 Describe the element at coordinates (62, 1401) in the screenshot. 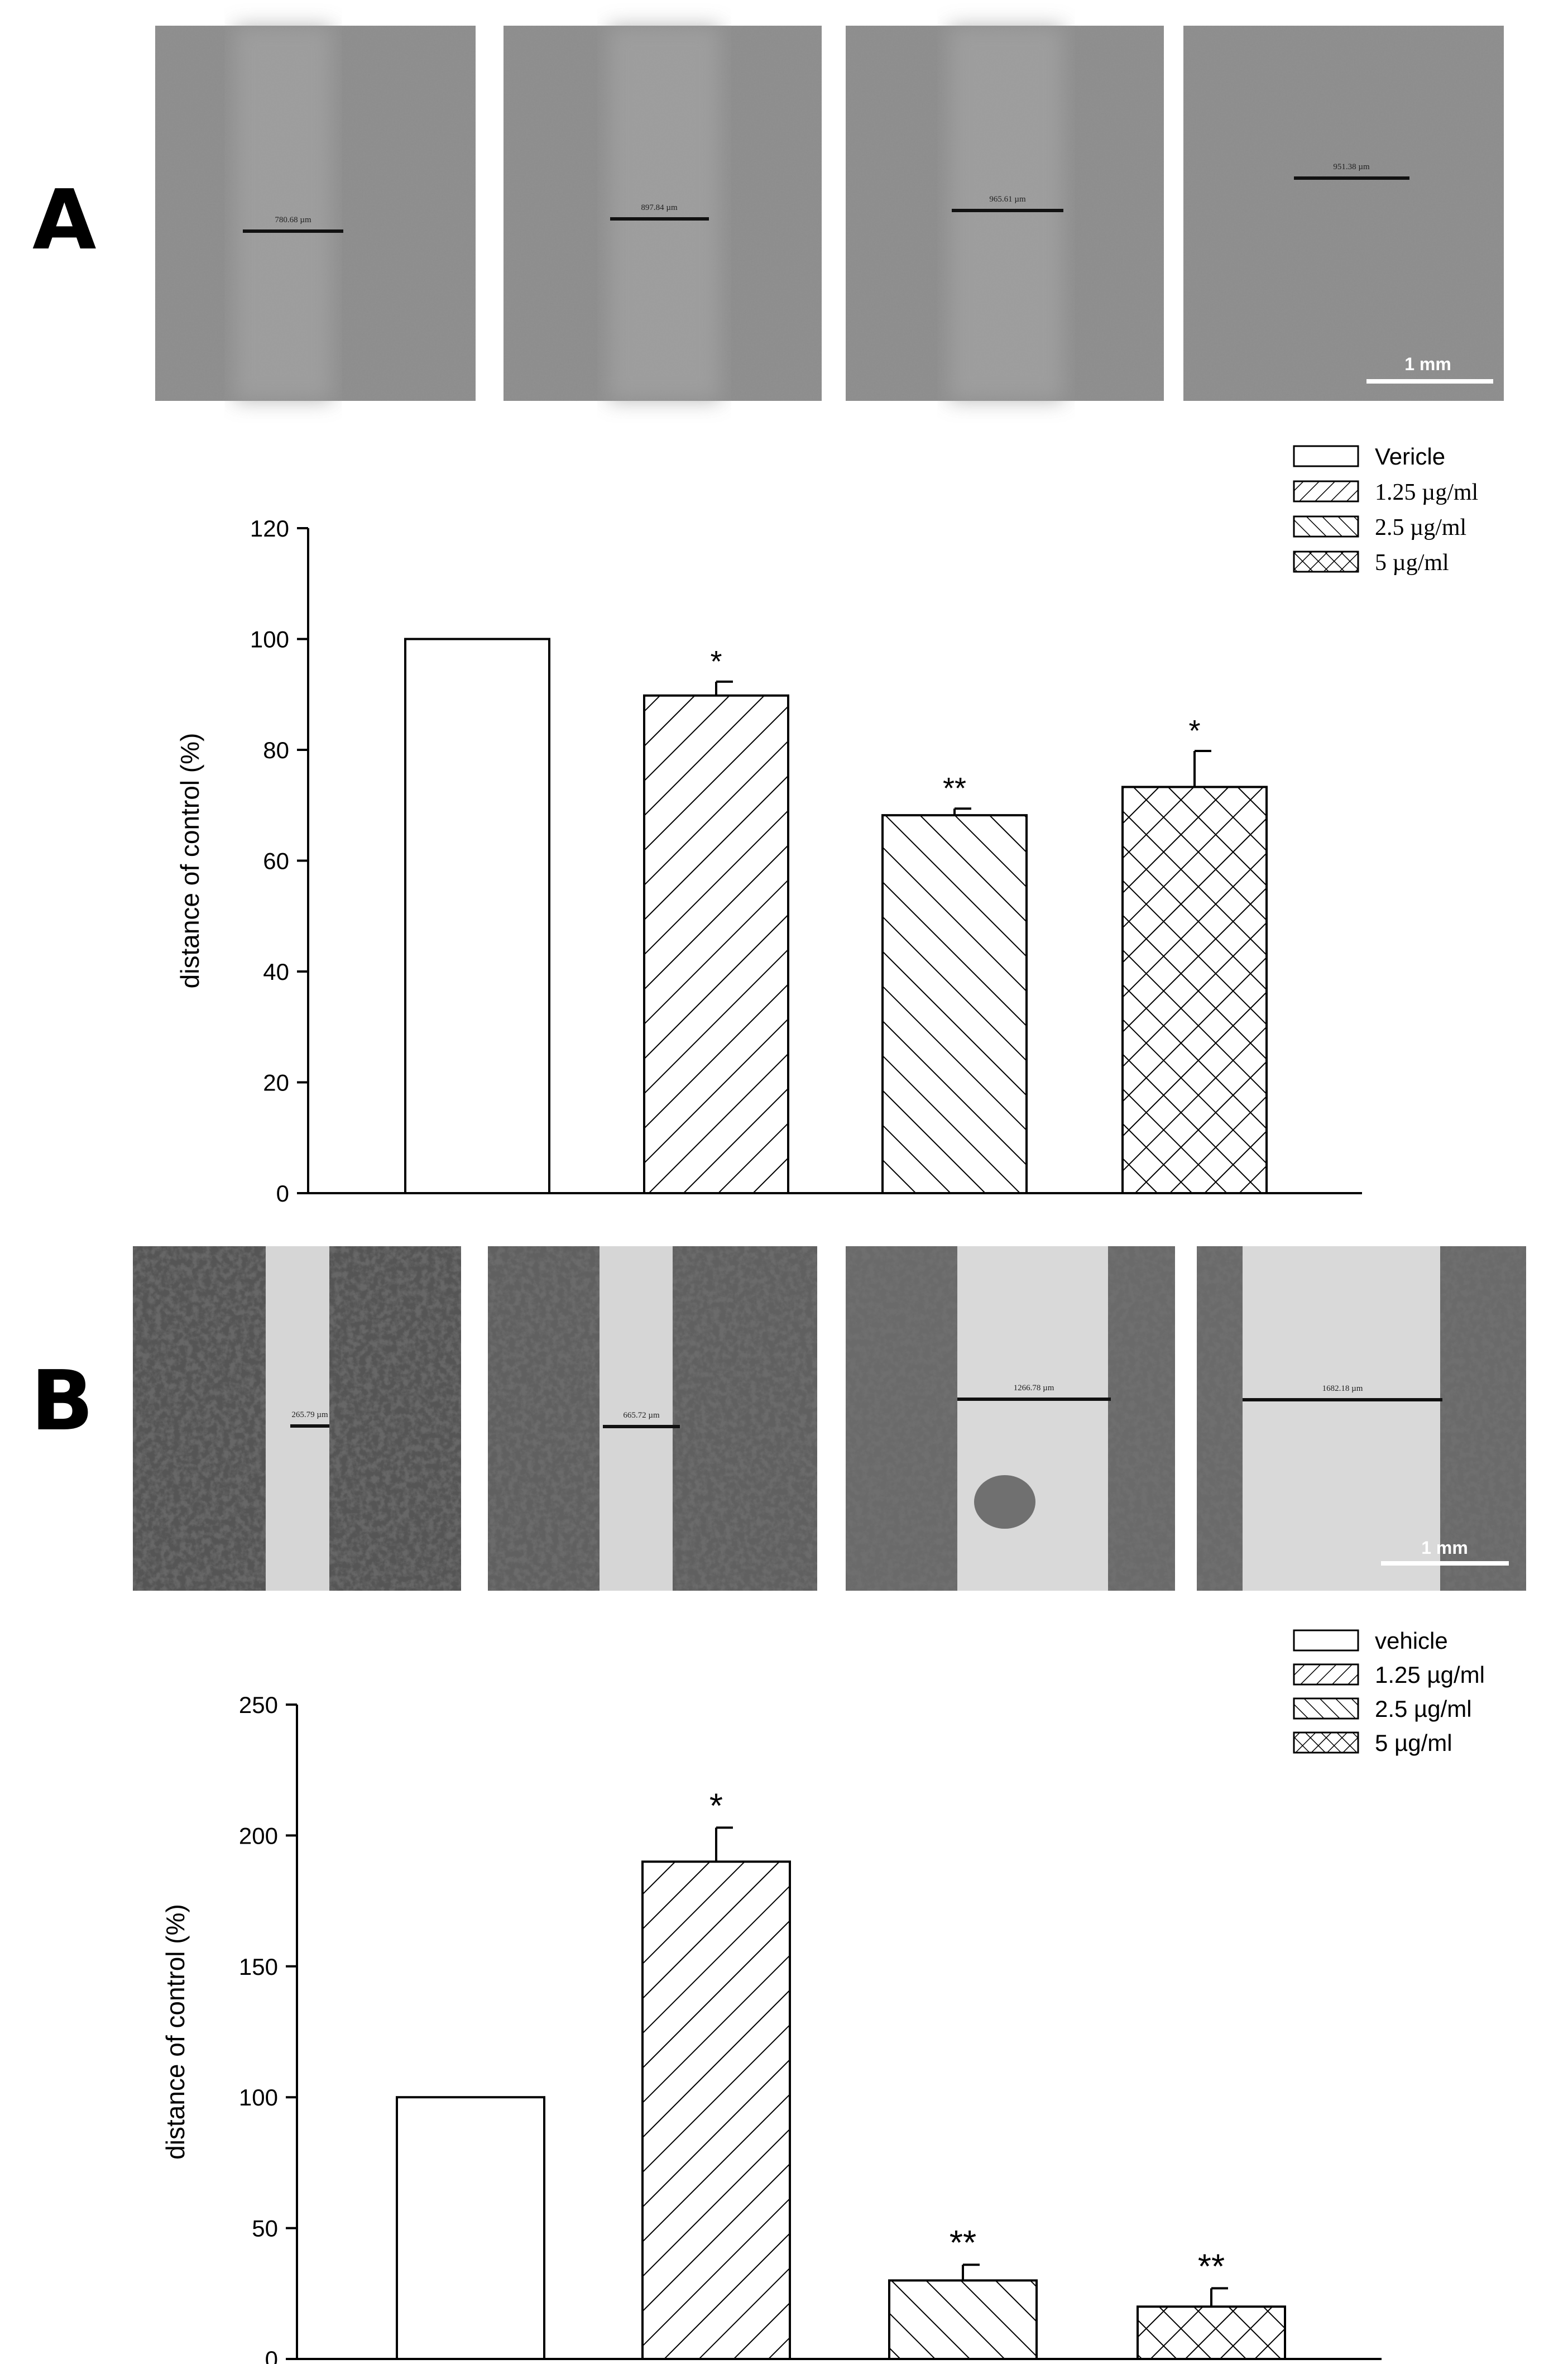

I see `panel-letter-b: B` at that location.